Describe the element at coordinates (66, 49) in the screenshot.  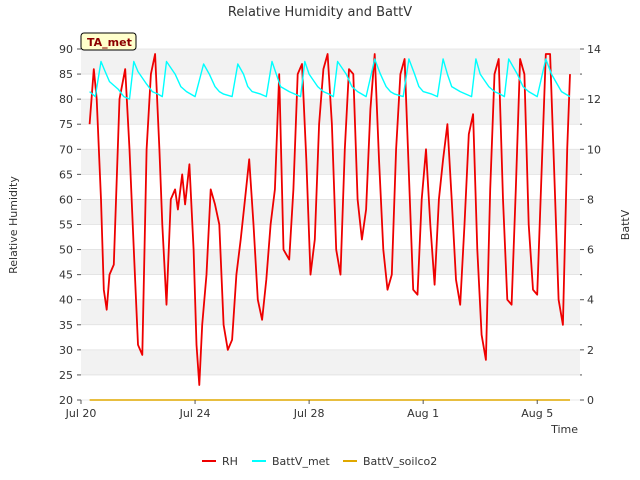
I see `y-tick-label: 90` at that location.